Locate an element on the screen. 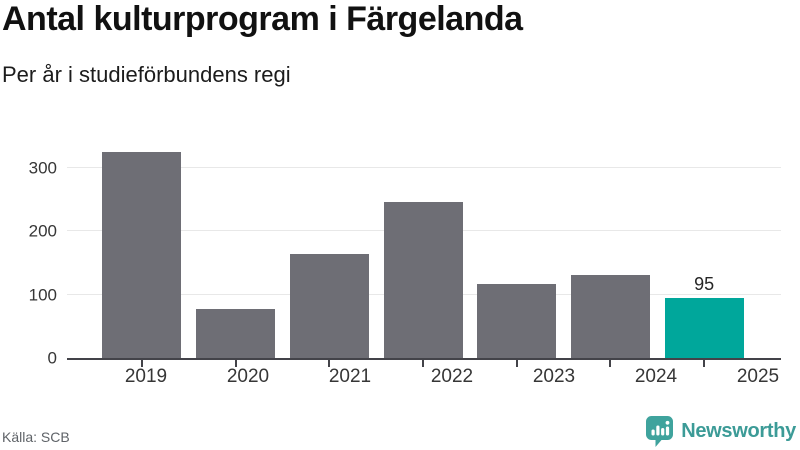 Image resolution: width=800 pixels, height=450 pixels. x-tick-label: 2025 is located at coordinates (758, 376).